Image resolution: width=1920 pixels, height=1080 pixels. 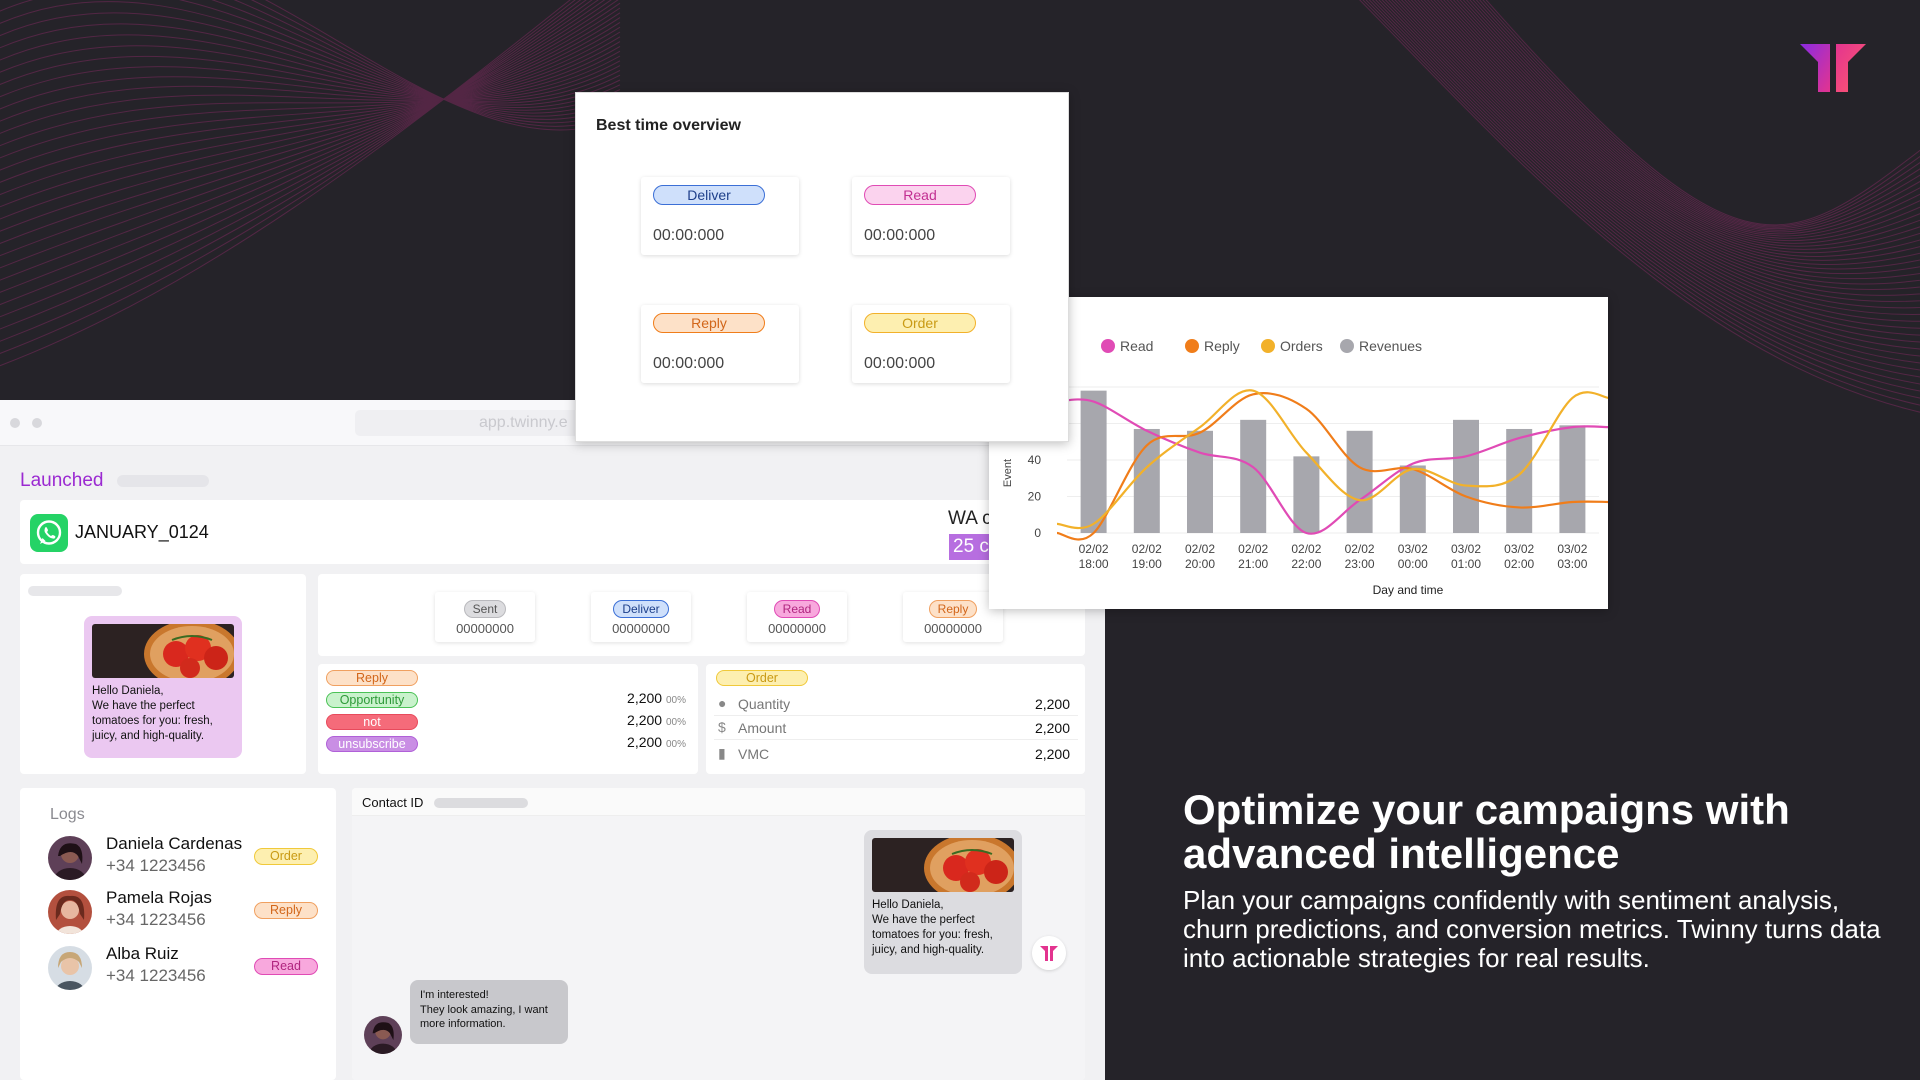 I want to click on stat-read: Read 00000000, so click(x=797, y=617).